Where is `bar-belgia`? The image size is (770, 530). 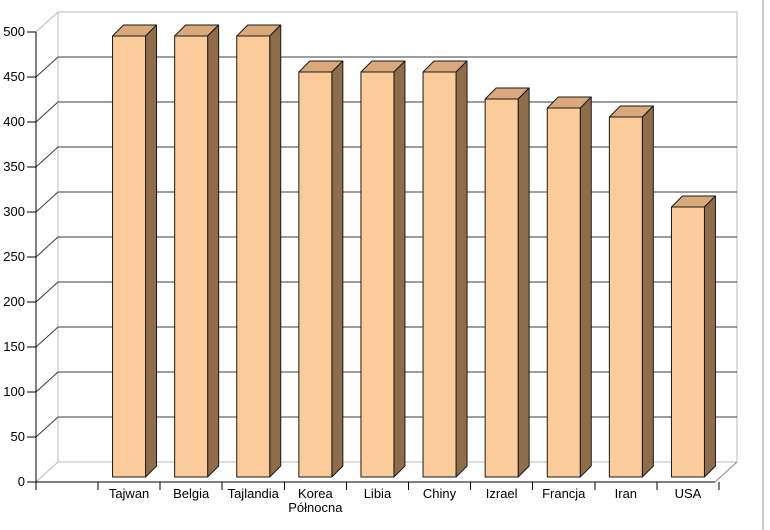 bar-belgia is located at coordinates (197, 251).